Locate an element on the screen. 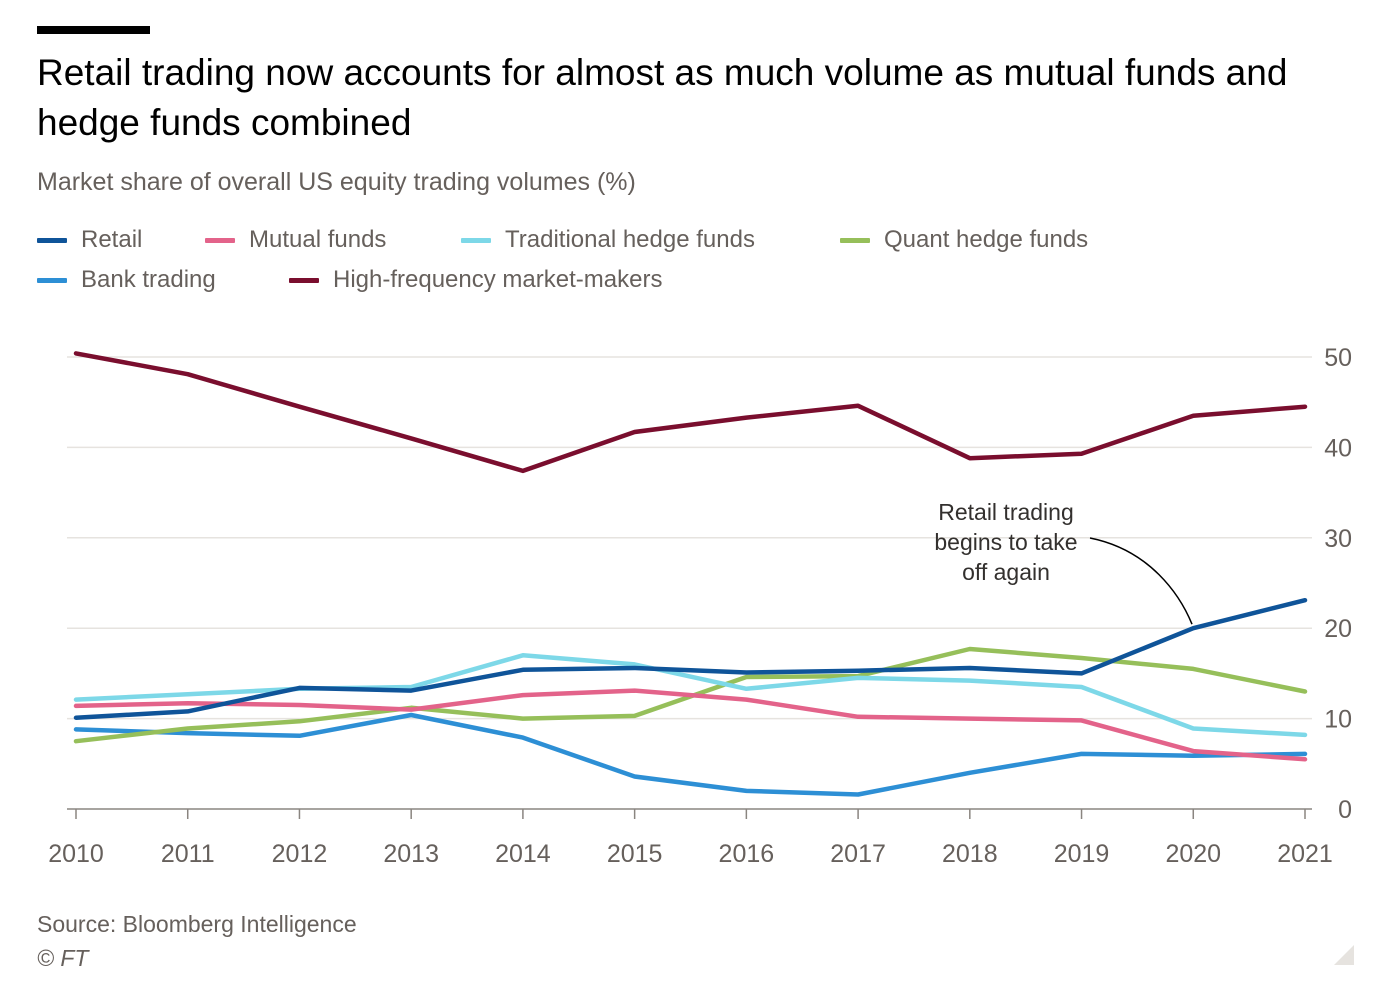 The height and width of the screenshot is (1000, 1400). series-line-retail is located at coordinates (690, 658).